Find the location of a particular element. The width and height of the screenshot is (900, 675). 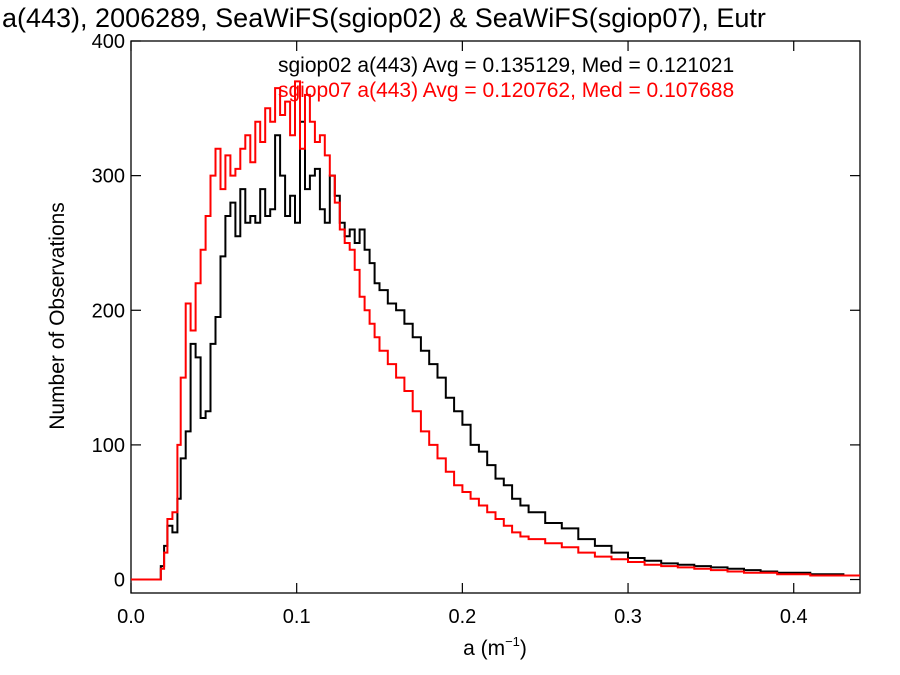

x-axis-label: a (m−1) is located at coordinates (495, 647).